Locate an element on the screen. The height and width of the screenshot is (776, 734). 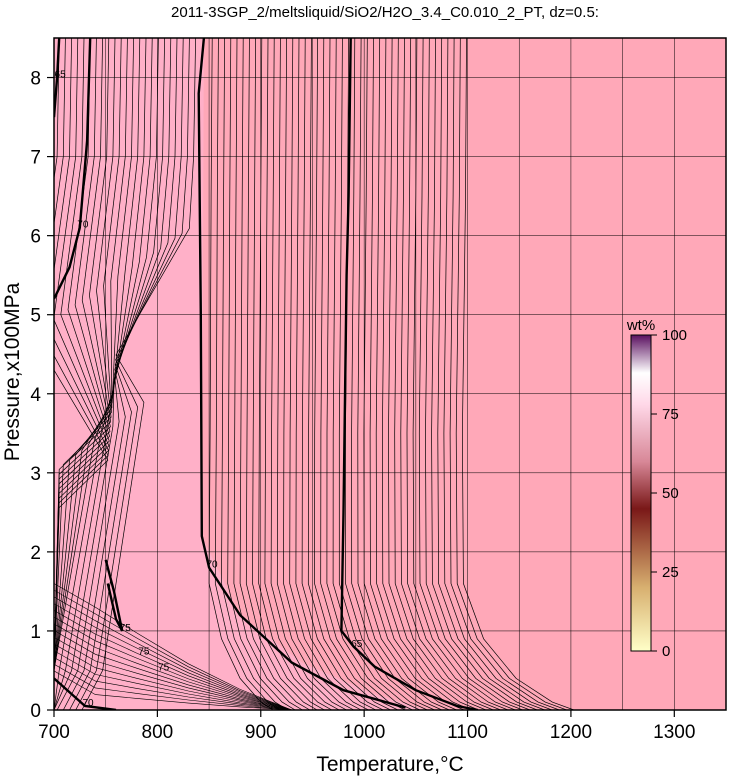
colorbar-ticks: 0 25 50 75 100 is located at coordinates (669, 493).